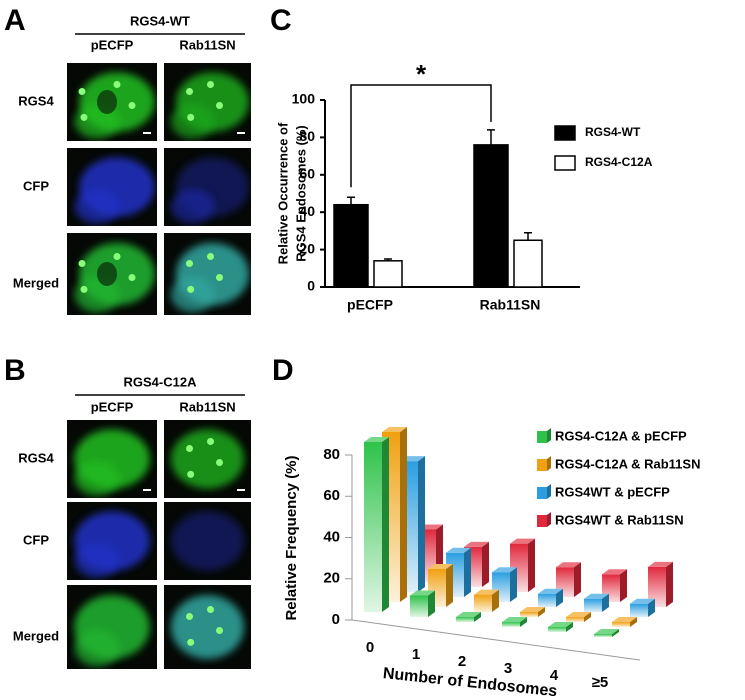 The height and width of the screenshot is (700, 745). What do you see at coordinates (416, 654) in the screenshot?
I see `x-tick-label: 1` at bounding box center [416, 654].